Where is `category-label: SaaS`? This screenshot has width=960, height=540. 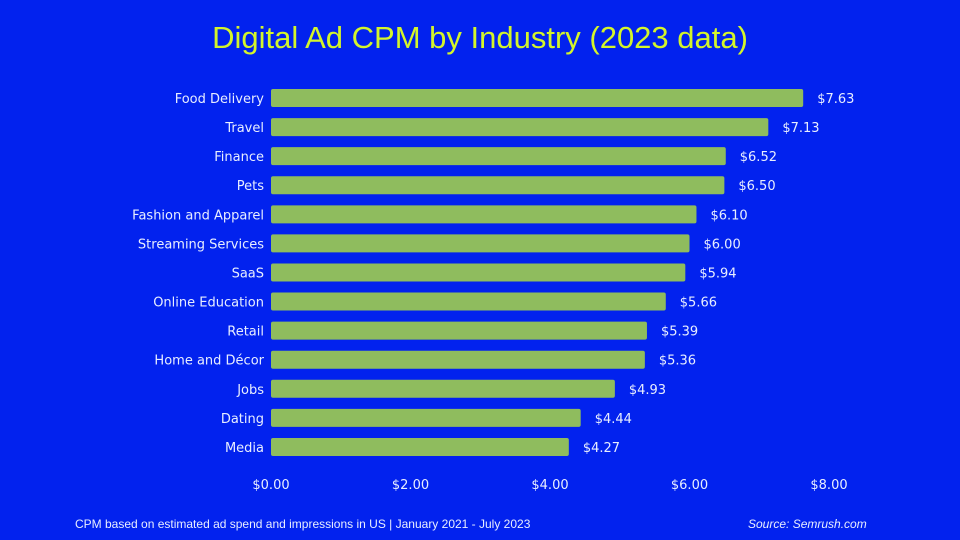
category-label: SaaS is located at coordinates (248, 273).